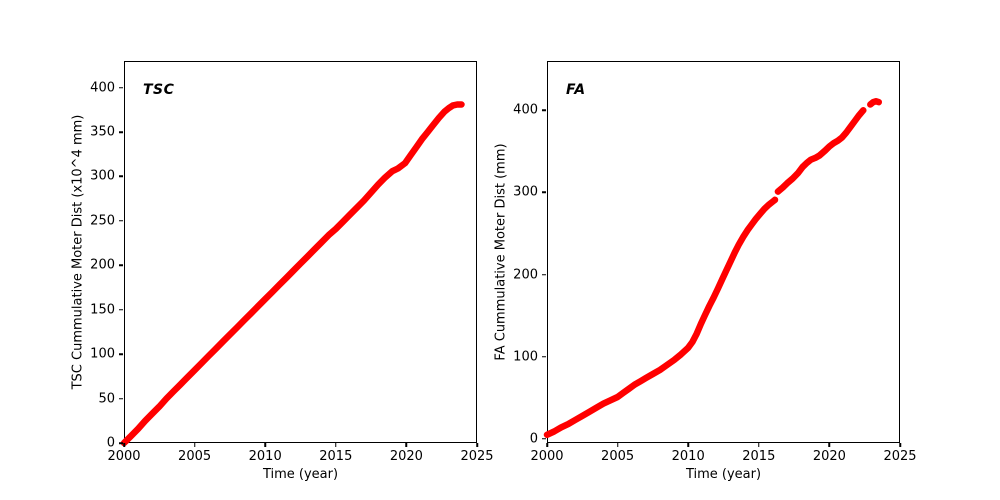  Describe the element at coordinates (300, 474) in the screenshot. I see `tsc-x-axis-label: Time (year)` at that location.